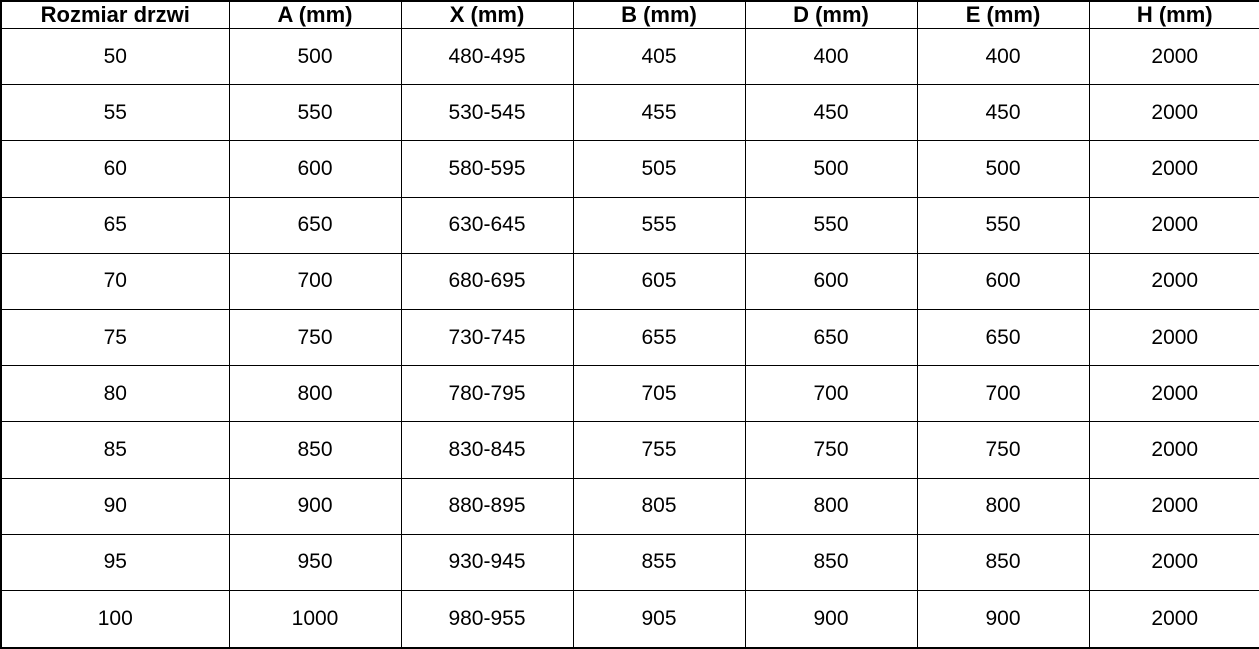  What do you see at coordinates (659, 394) in the screenshot?
I see `table-cell: 705` at bounding box center [659, 394].